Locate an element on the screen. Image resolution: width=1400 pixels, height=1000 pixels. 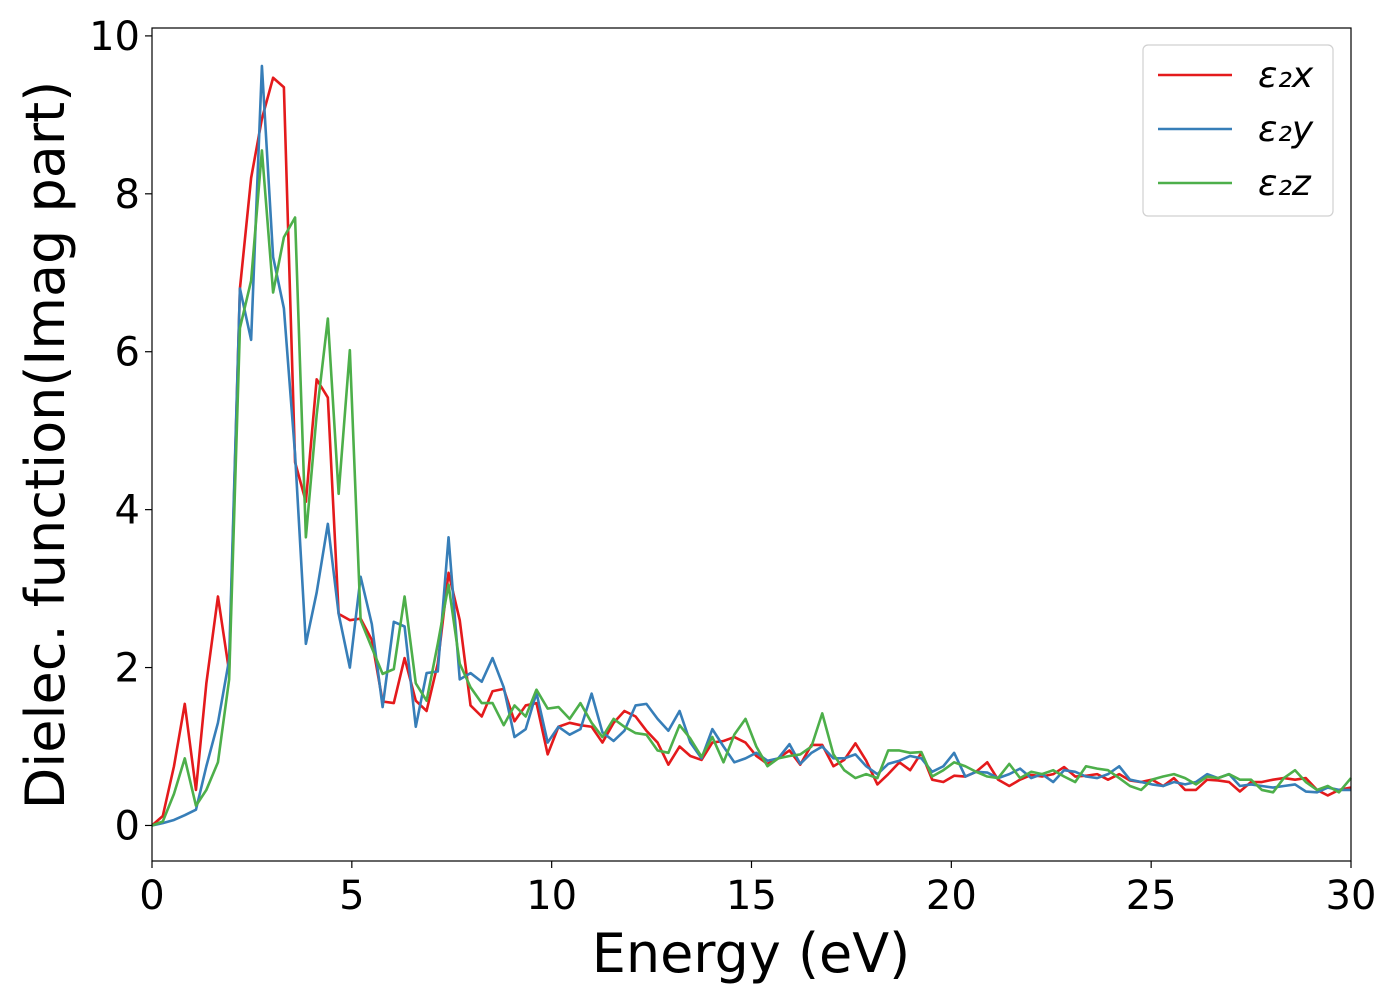
legend-box is located at coordinates (1238, 130).